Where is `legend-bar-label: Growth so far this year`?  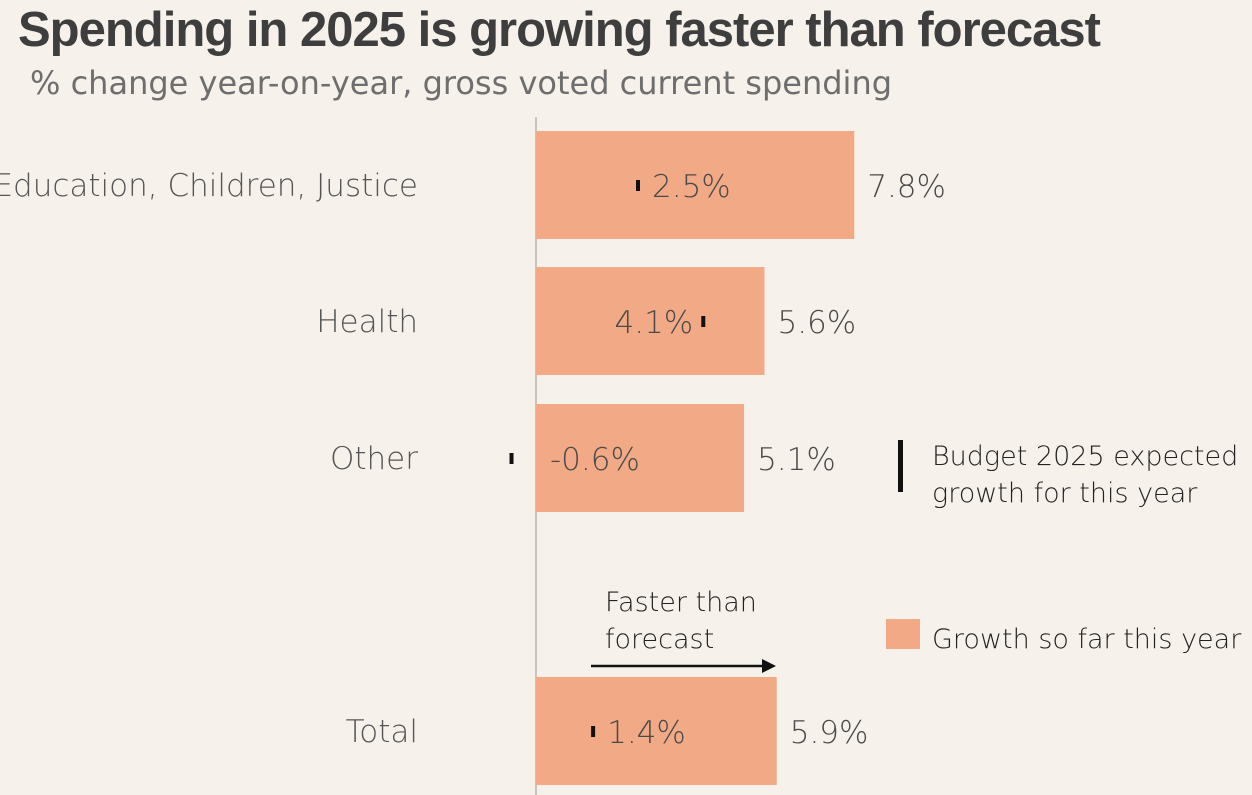
legend-bar-label: Growth so far this year is located at coordinates (1087, 639).